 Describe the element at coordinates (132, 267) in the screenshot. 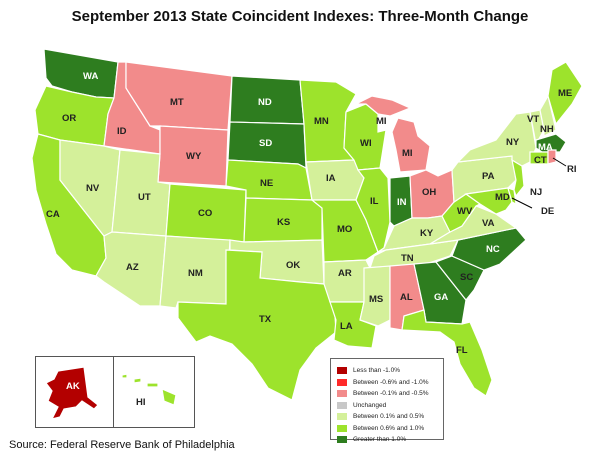

I see `label-az: AZ` at that location.